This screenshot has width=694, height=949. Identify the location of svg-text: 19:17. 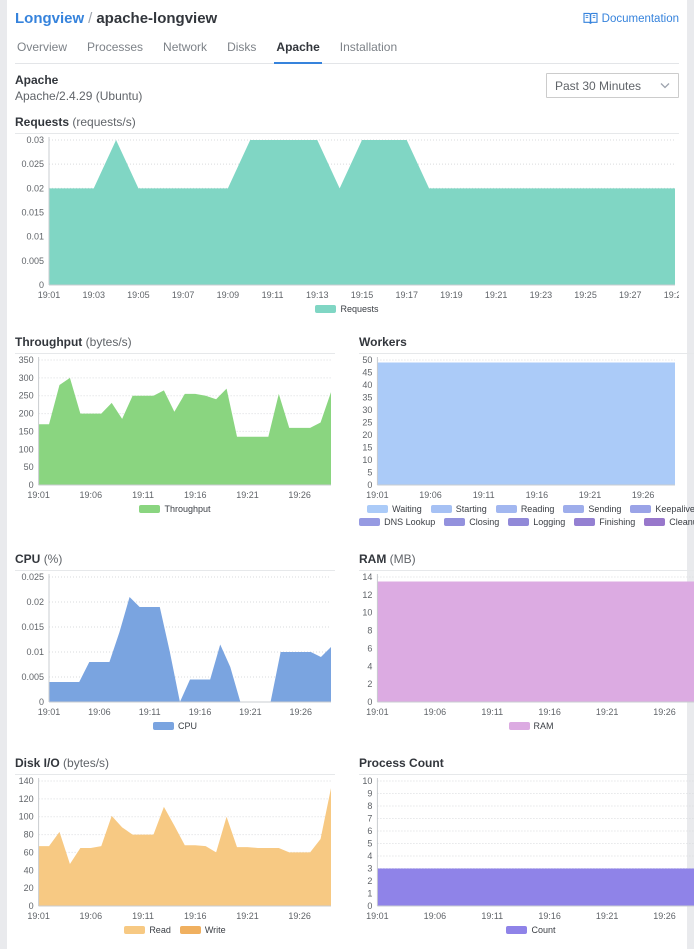
(406, 295).